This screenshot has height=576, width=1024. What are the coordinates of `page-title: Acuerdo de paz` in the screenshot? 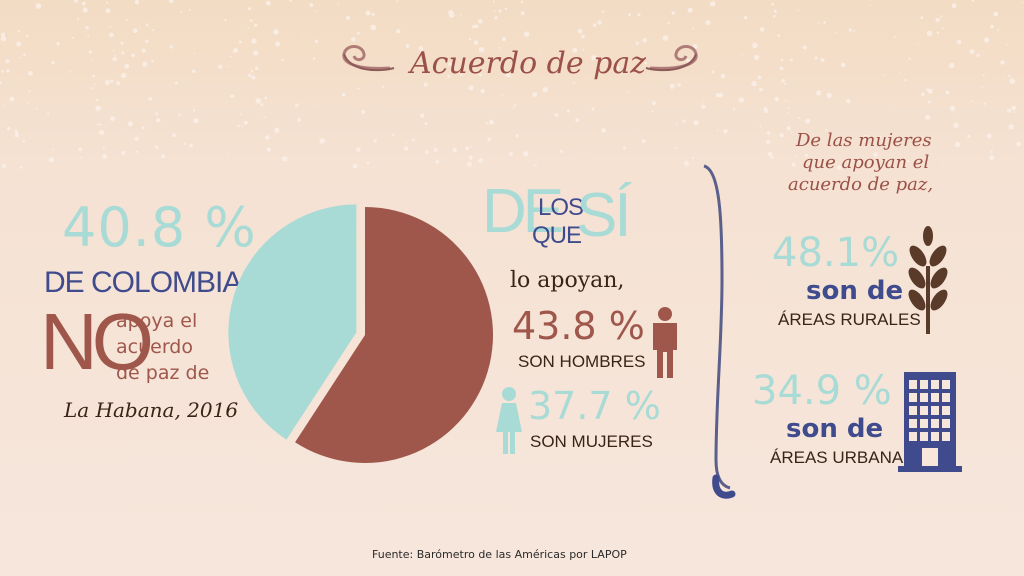 It's located at (528, 63).